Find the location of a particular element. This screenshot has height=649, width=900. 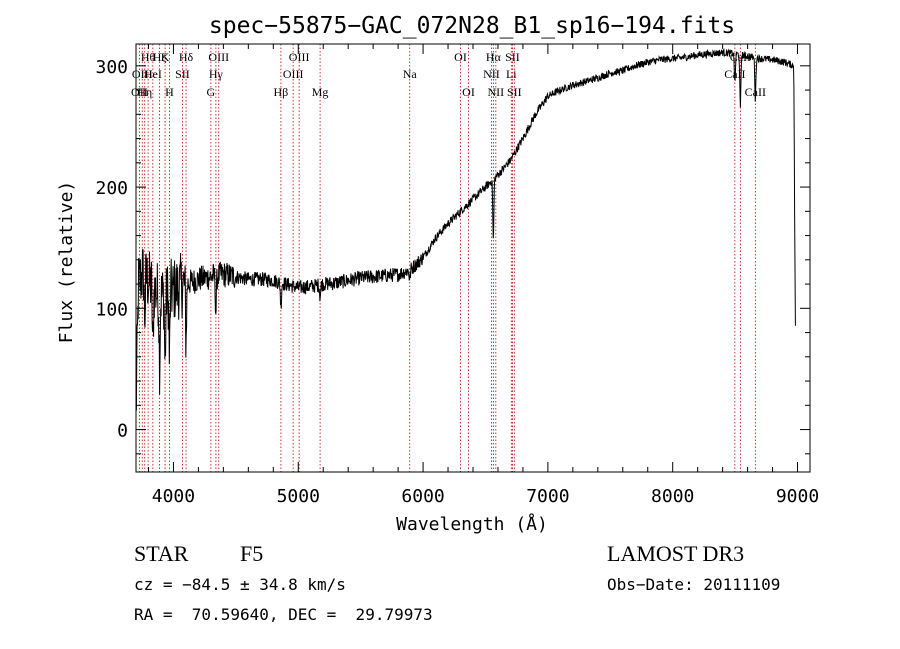

x-tick-label: 8000 is located at coordinates (672, 496).